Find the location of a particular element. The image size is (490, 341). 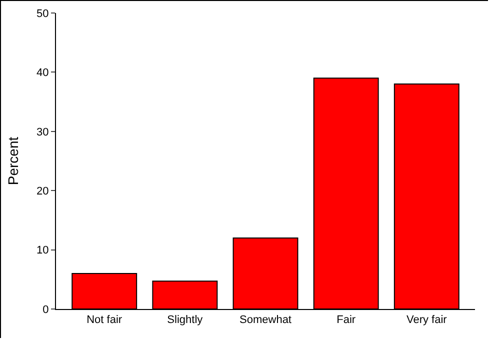

y-tick-label: 10 is located at coordinates (42, 250).